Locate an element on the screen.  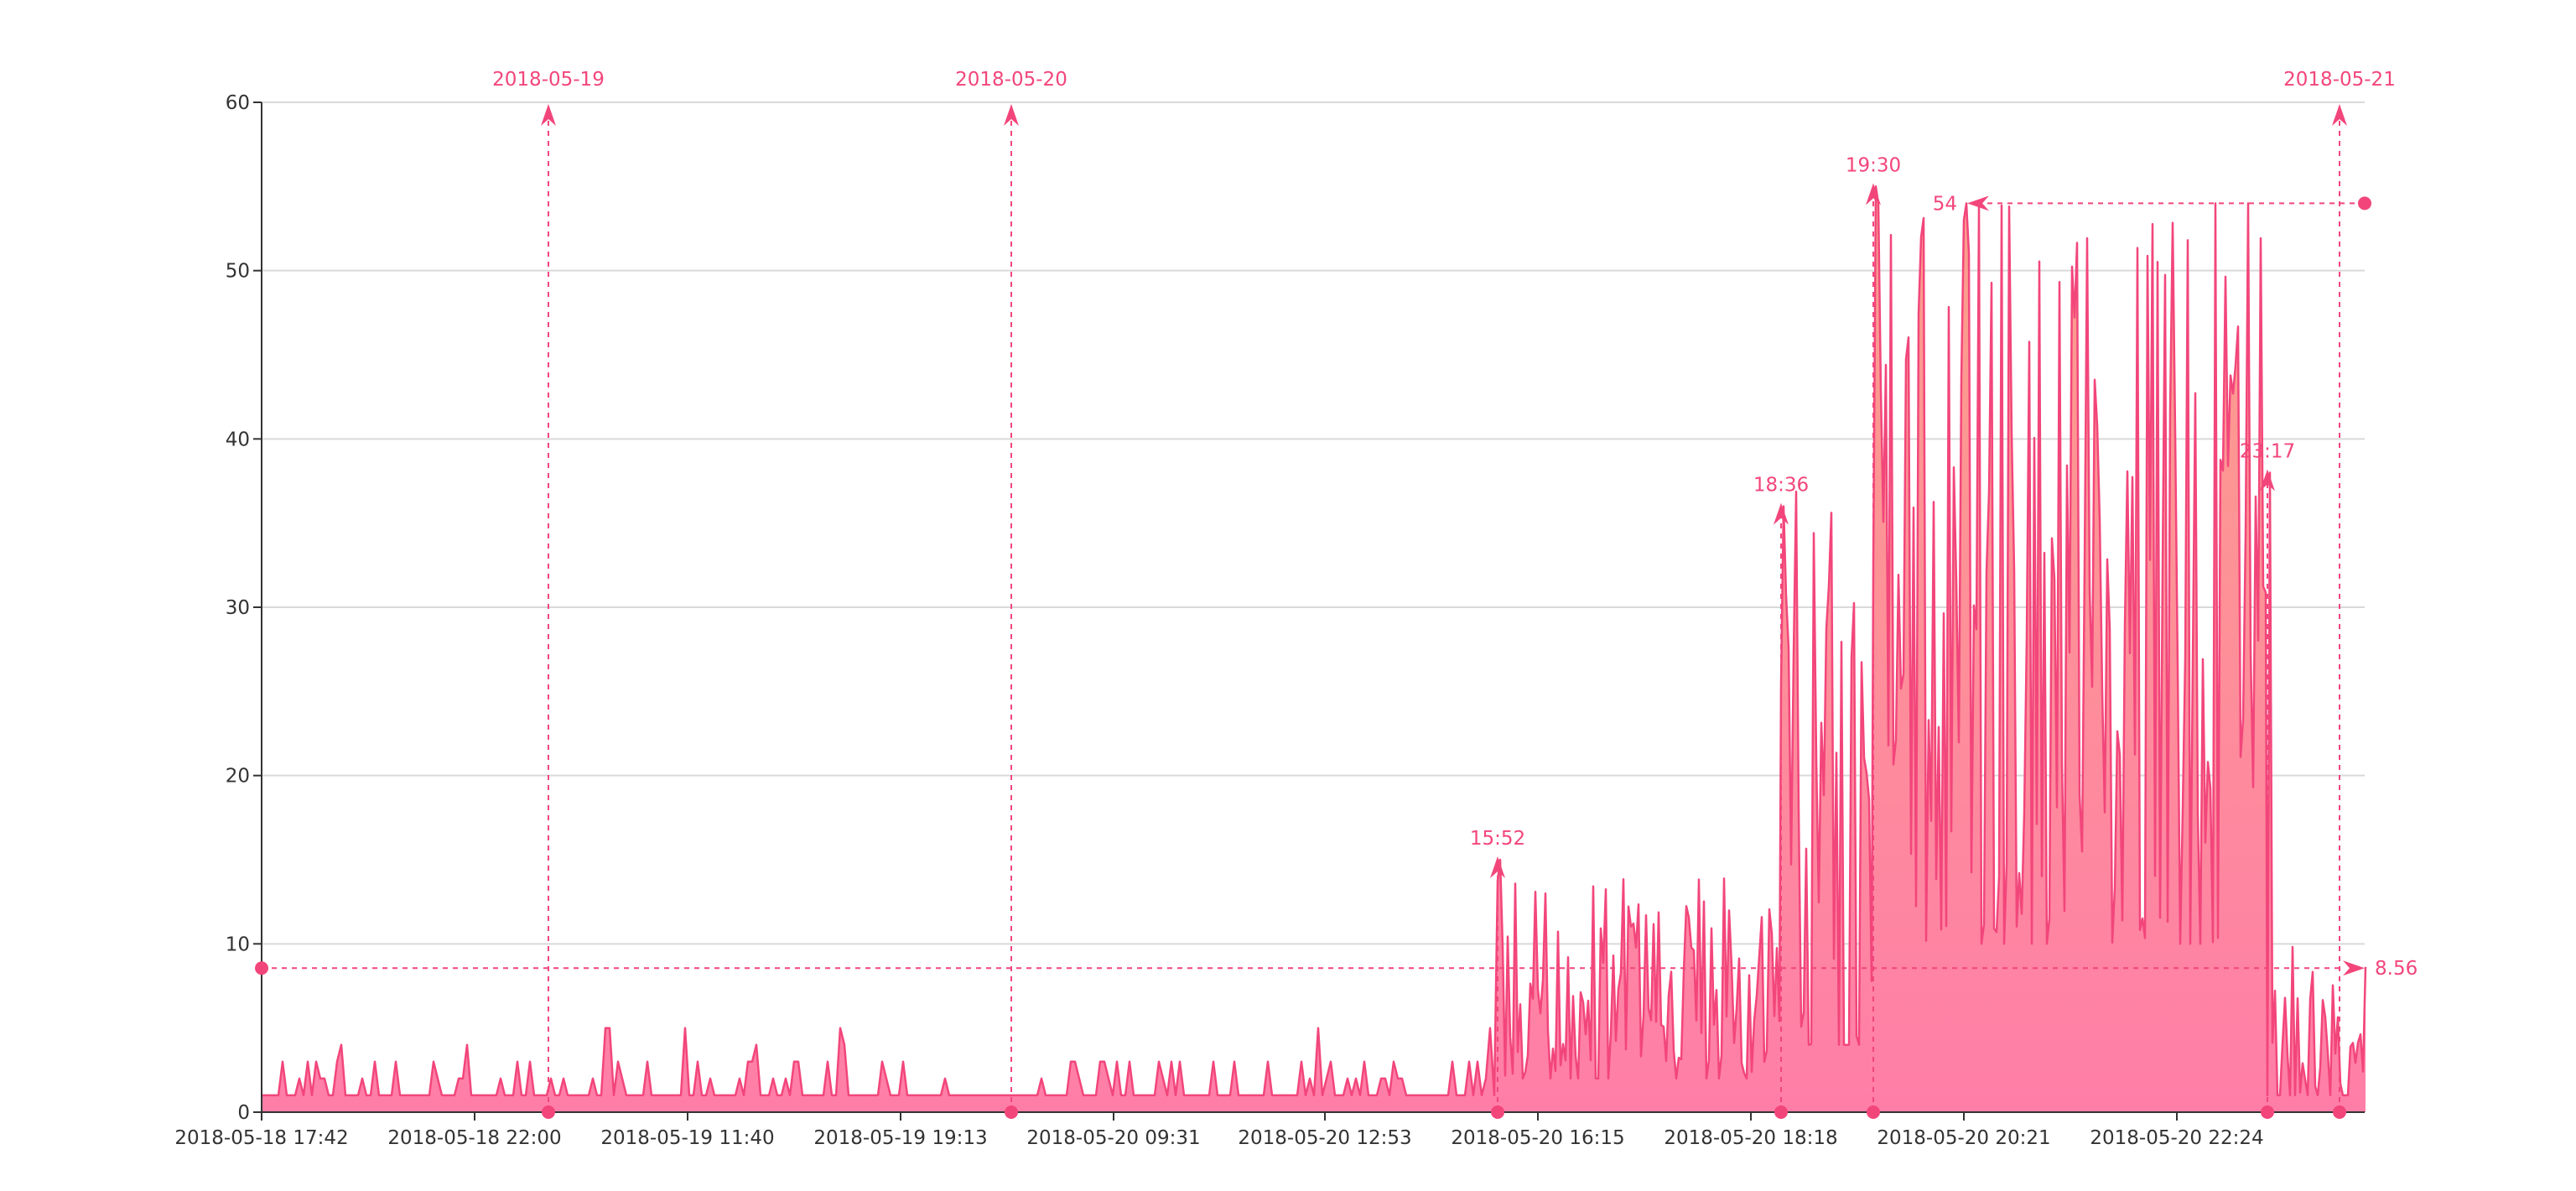
x-tick-label: 2018-05-19 11:40 is located at coordinates (687, 1138).